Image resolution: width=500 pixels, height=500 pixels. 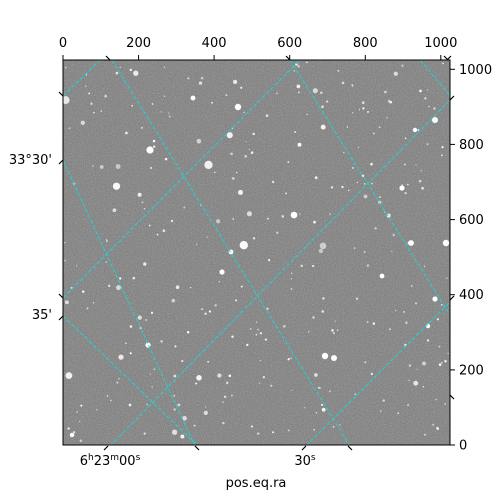 I want to click on right-pixel-axis: 0 200 400 600 800 1000, so click(x=471, y=258).